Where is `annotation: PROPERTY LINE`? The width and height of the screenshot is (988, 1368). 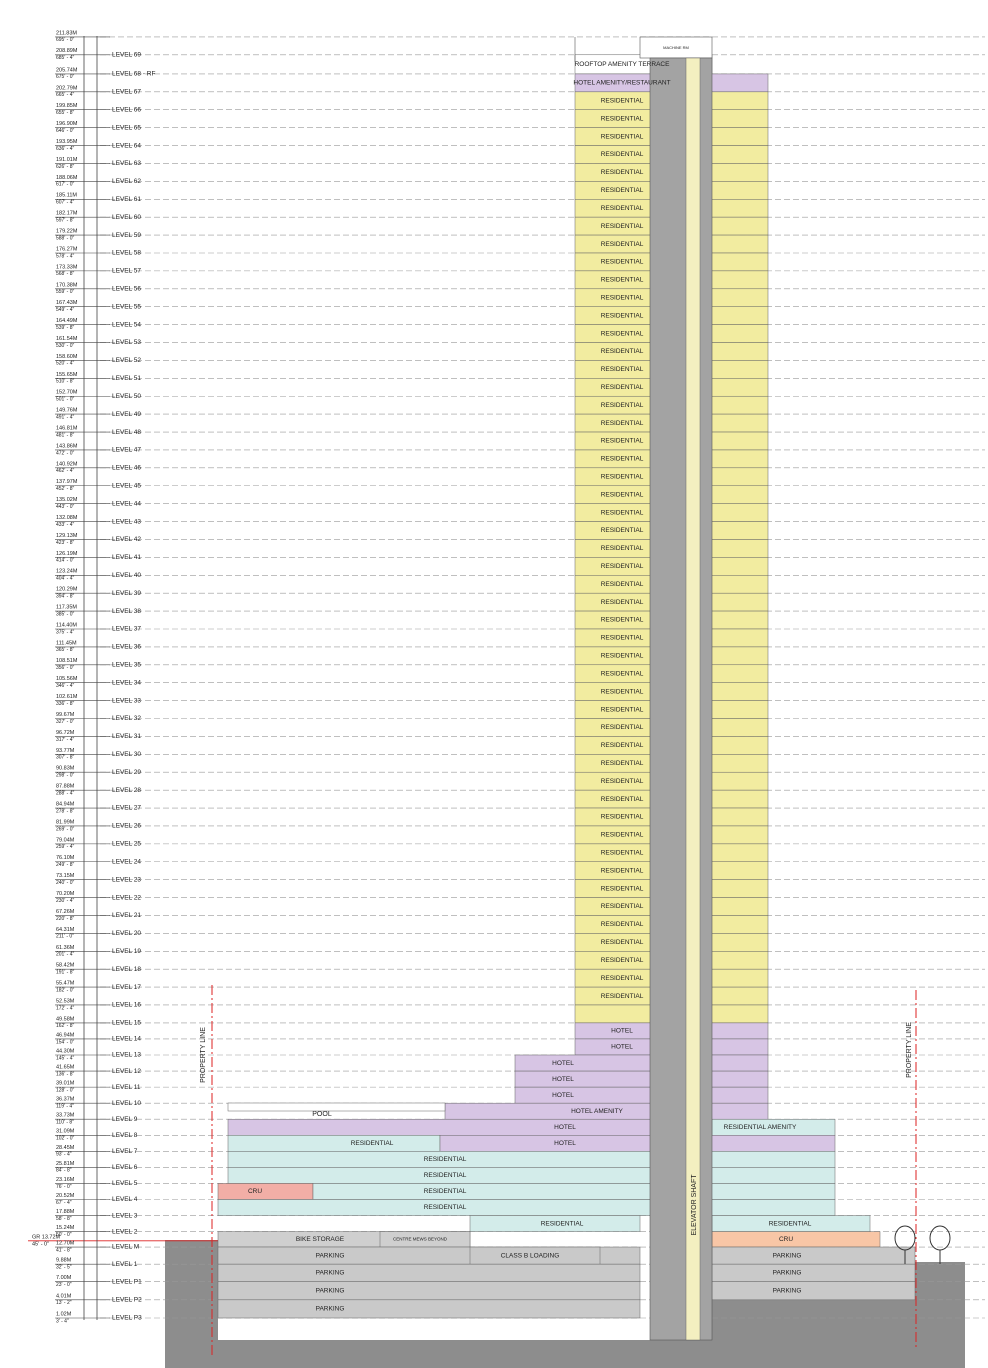 annotation: PROPERTY LINE is located at coordinates (203, 1055).